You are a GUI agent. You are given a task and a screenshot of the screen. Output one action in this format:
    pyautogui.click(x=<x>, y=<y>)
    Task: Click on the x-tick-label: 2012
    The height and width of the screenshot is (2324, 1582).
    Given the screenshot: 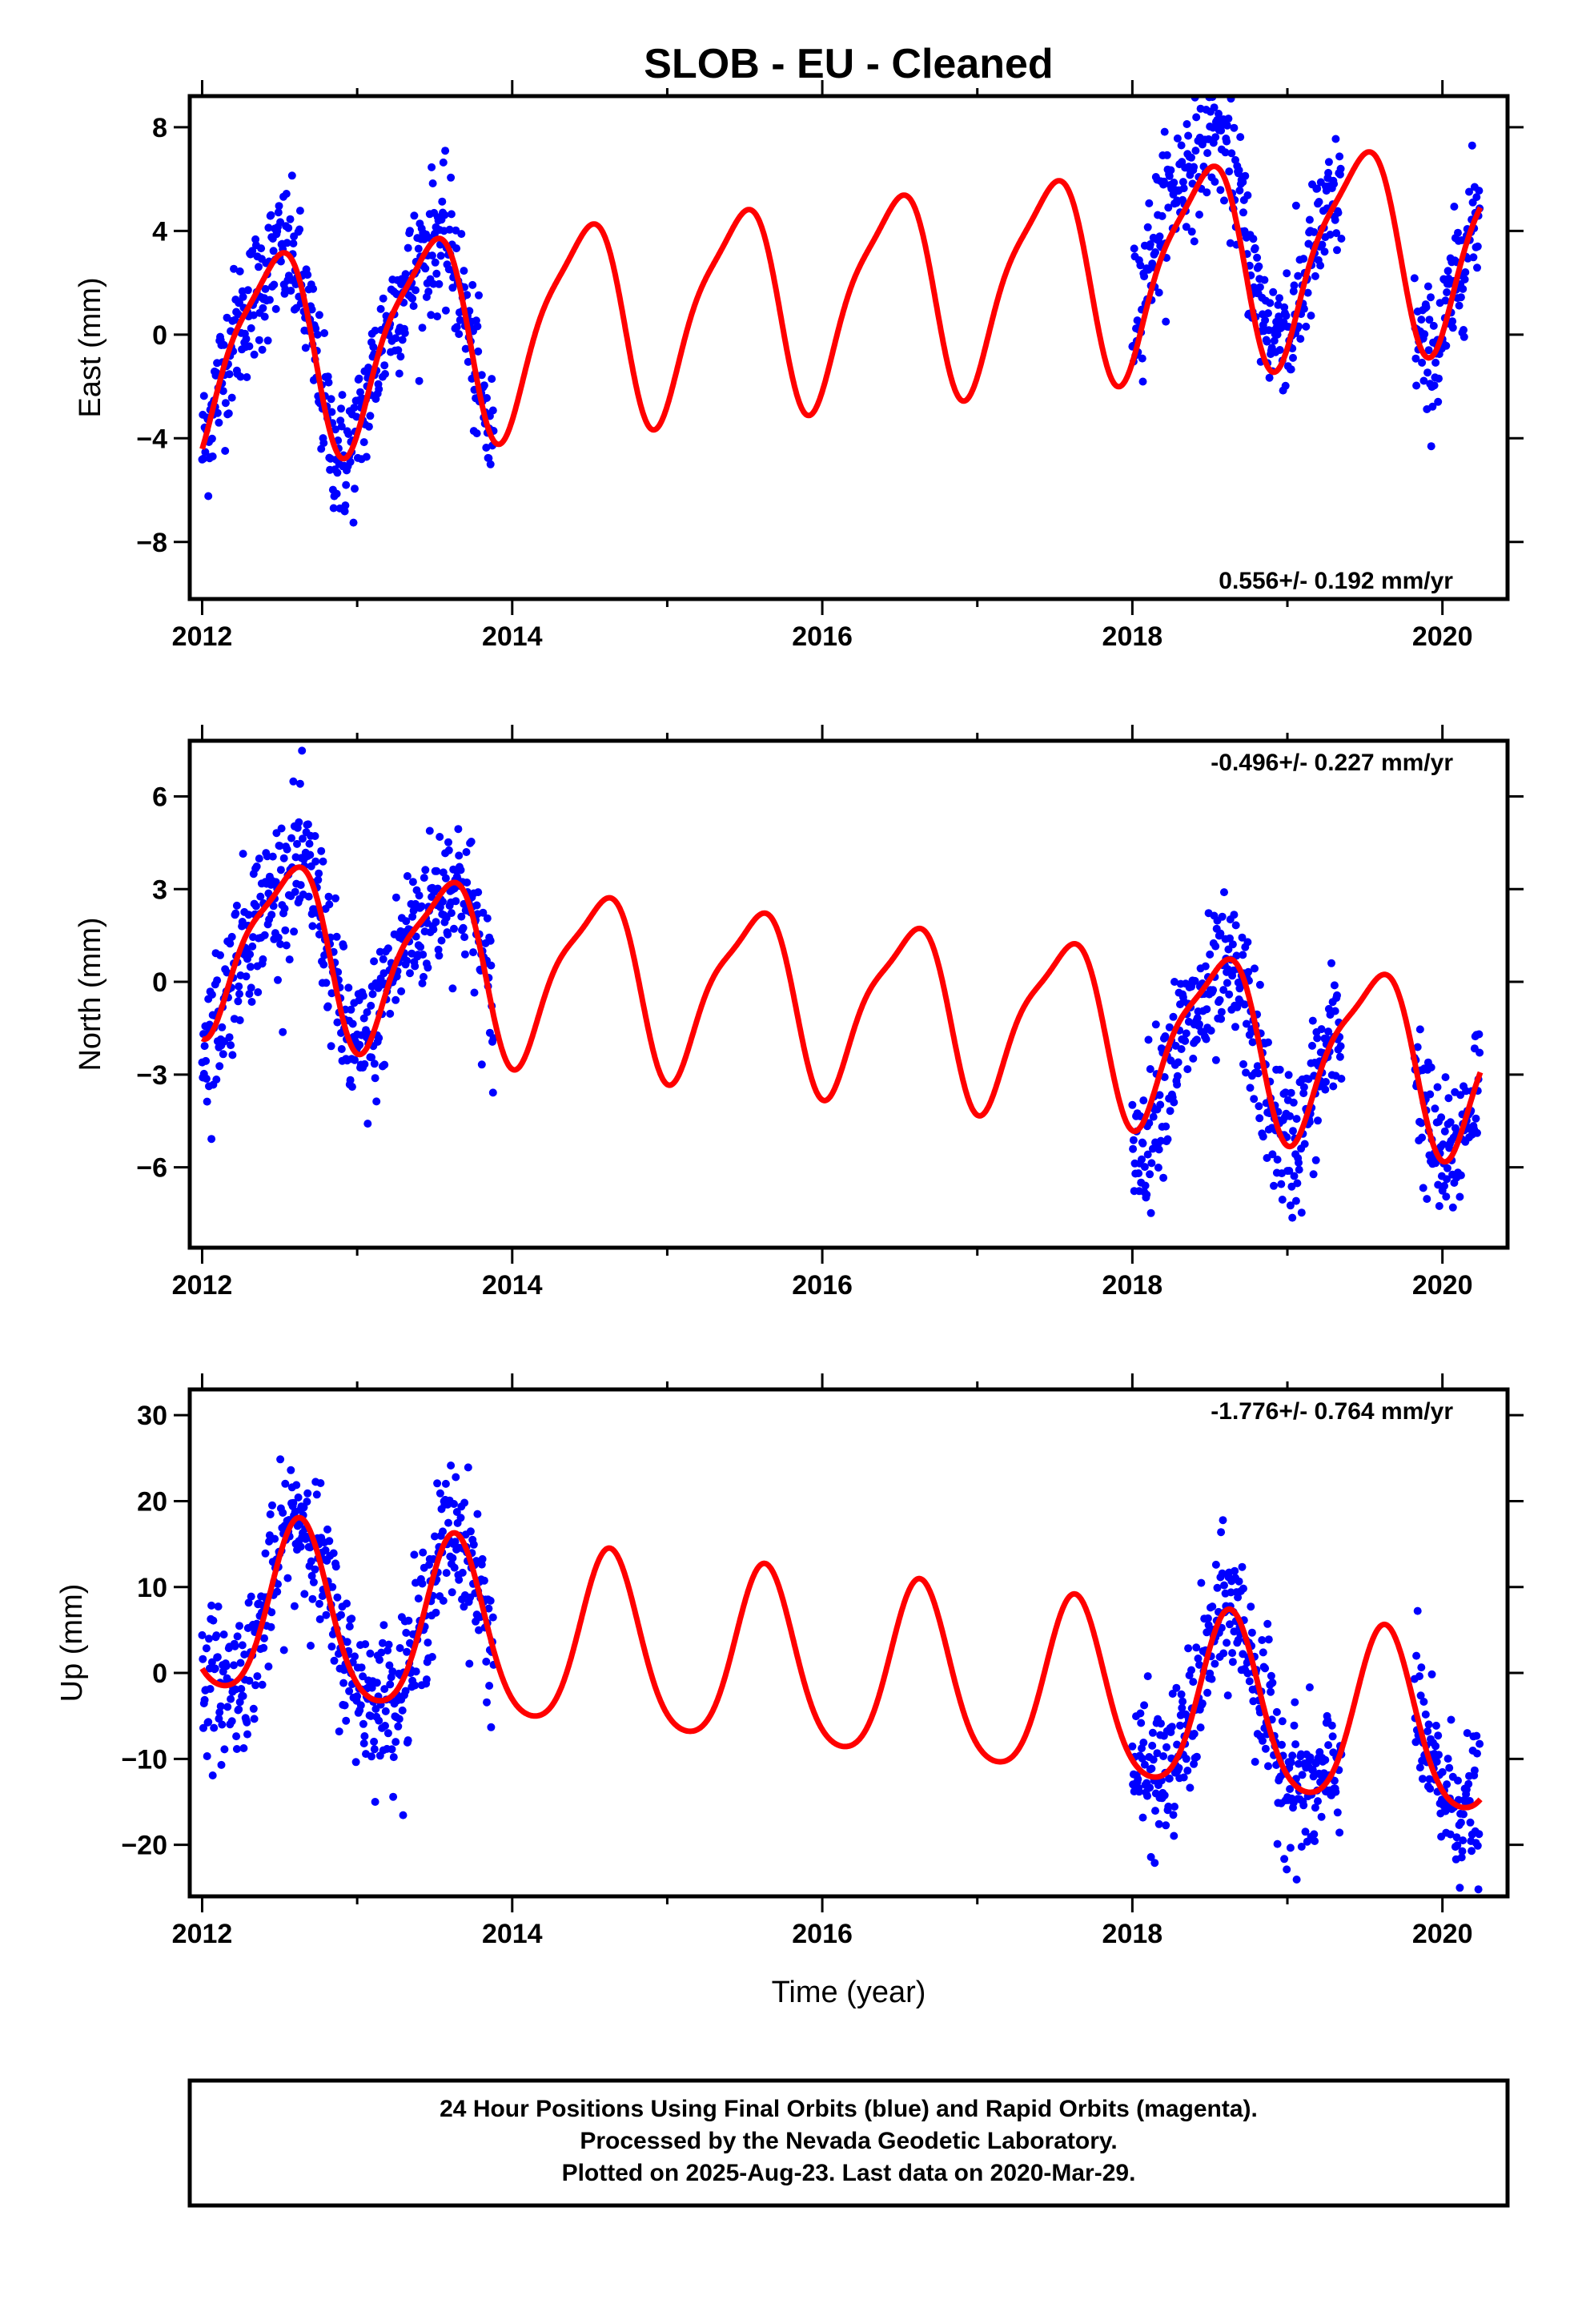 What is the action you would take?
    pyautogui.click(x=202, y=636)
    